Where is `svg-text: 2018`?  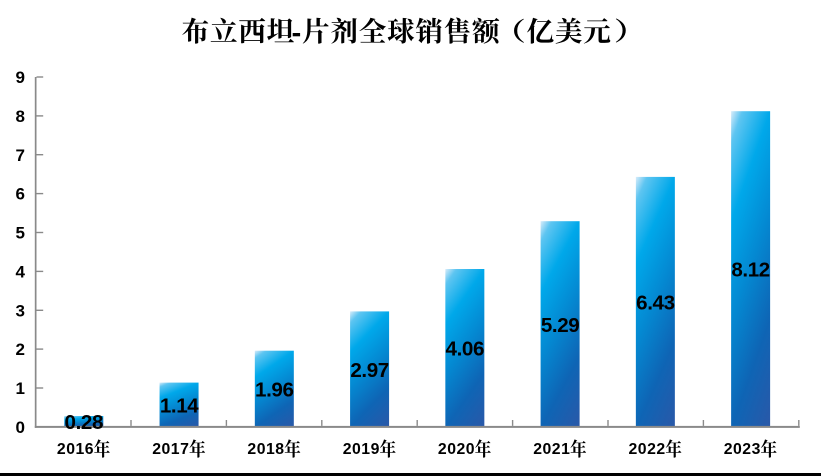 svg-text: 2018 is located at coordinates (265, 449).